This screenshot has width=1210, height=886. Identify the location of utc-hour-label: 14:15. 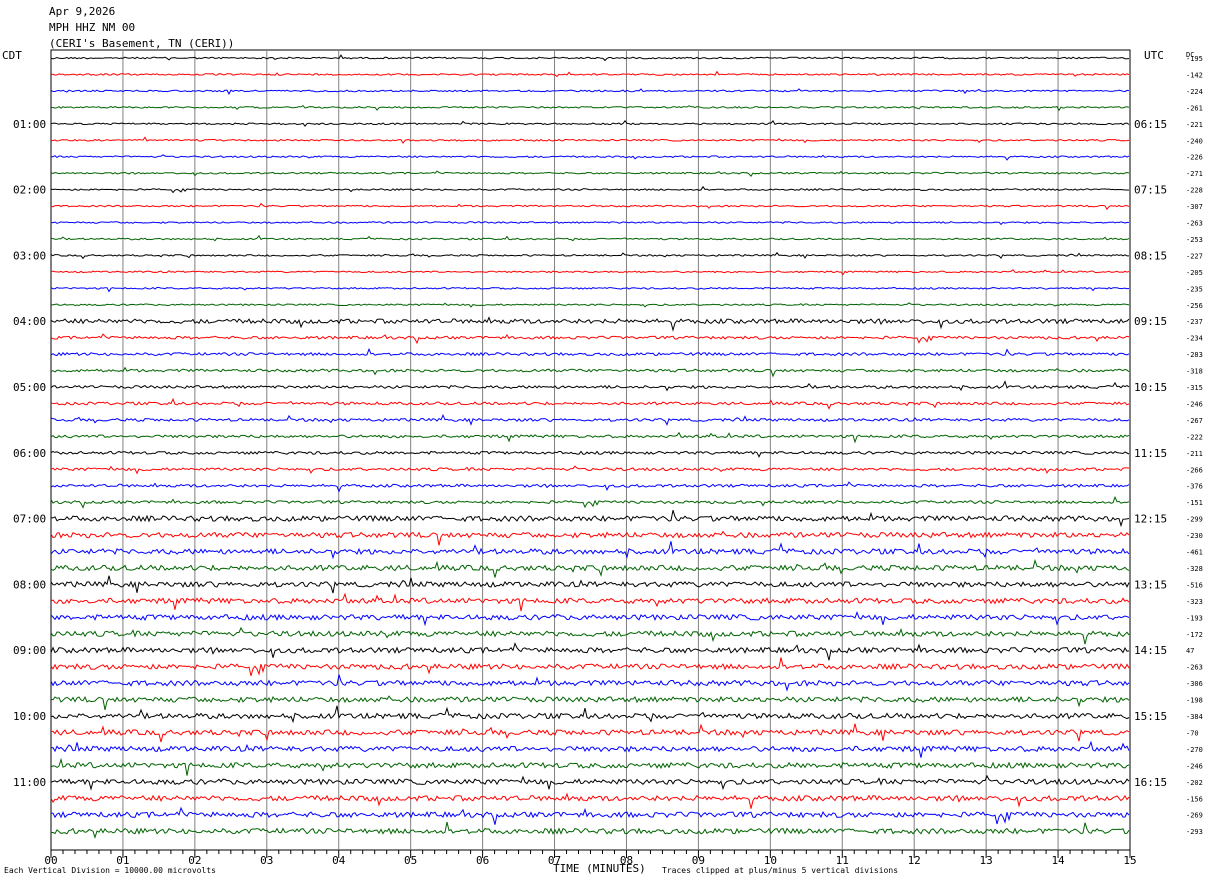
(1150, 650).